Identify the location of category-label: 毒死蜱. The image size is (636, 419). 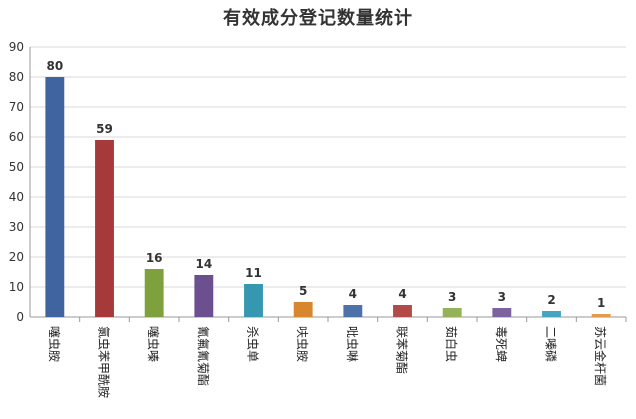
(501, 344).